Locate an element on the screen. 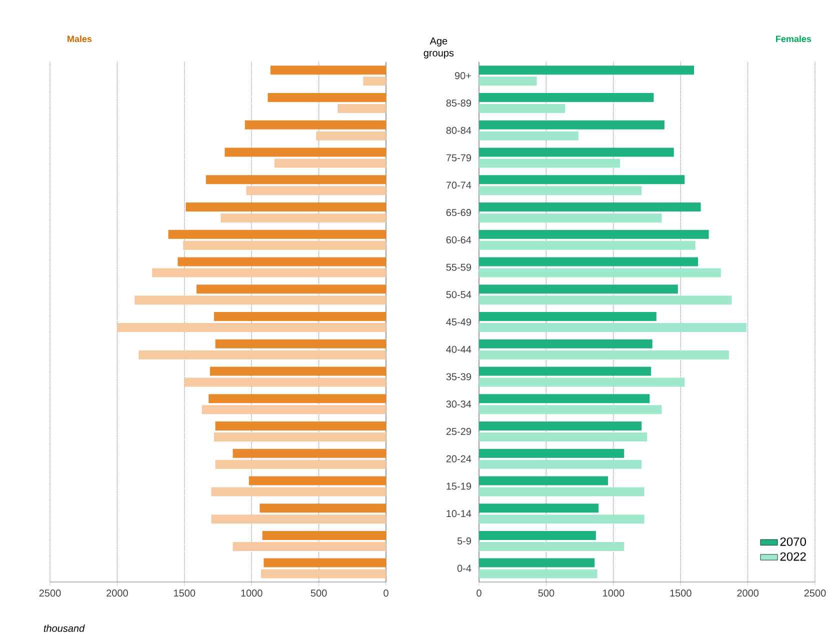 The width and height of the screenshot is (837, 644). y-tick-label: 70-74 is located at coordinates (459, 185).